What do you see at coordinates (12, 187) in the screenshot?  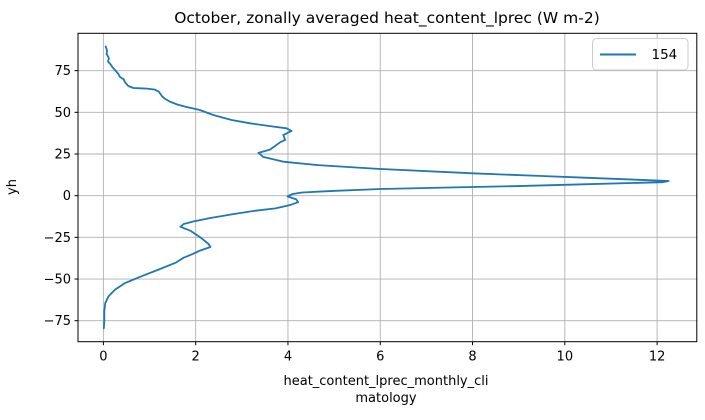 I see `y-axis-label: yh` at bounding box center [12, 187].